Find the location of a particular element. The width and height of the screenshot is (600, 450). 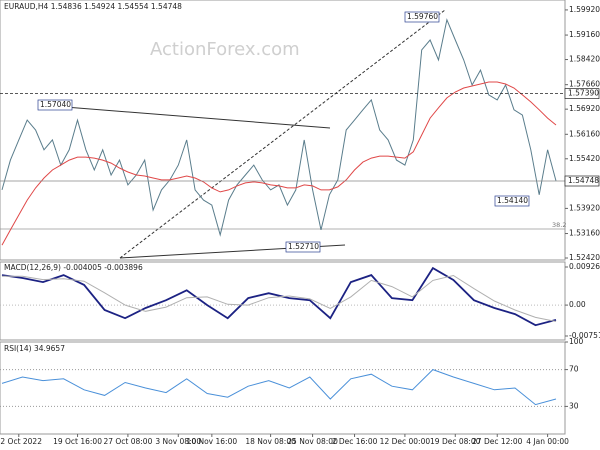

y-tick-label: 1.55420 is located at coordinates (584, 158).